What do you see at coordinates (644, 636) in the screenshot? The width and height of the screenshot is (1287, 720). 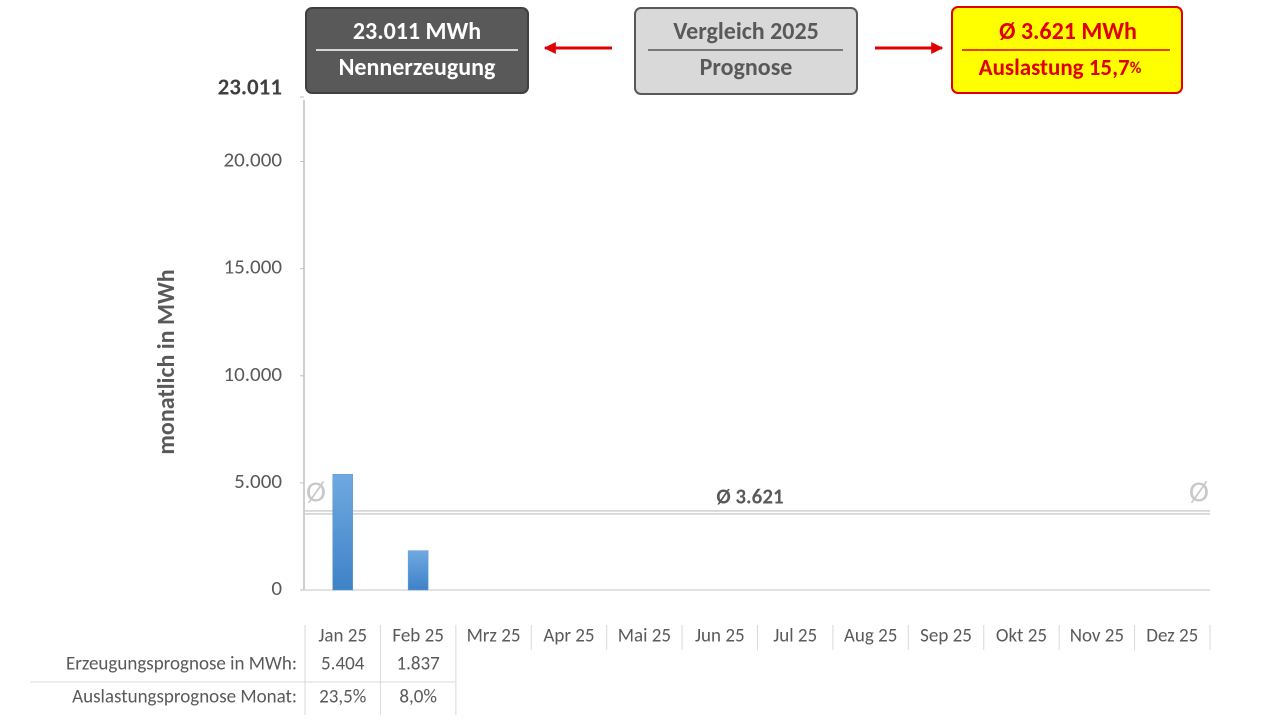 I see `x-tick-label: Mai 25` at bounding box center [644, 636].